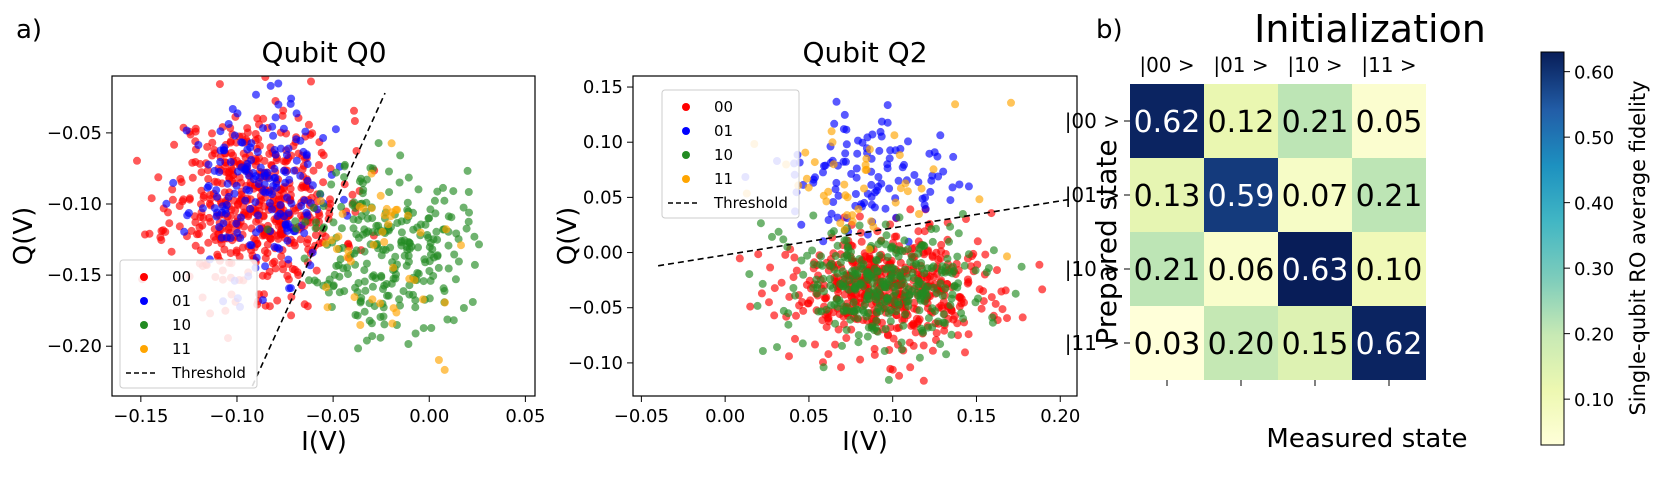 The width and height of the screenshot is (1661, 483). What do you see at coordinates (1092, 121) in the screenshot?
I see `y-category-label: |00 >` at bounding box center [1092, 121].